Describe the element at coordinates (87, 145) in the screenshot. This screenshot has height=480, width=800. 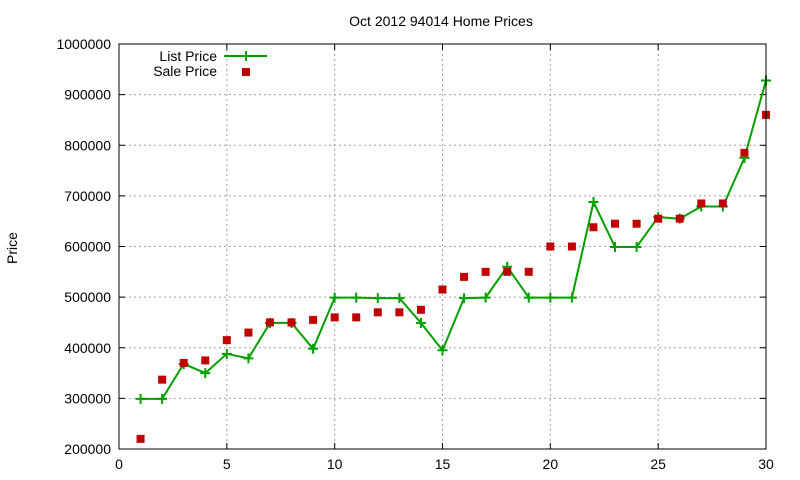
I see `y-tick-label: 800000` at that location.